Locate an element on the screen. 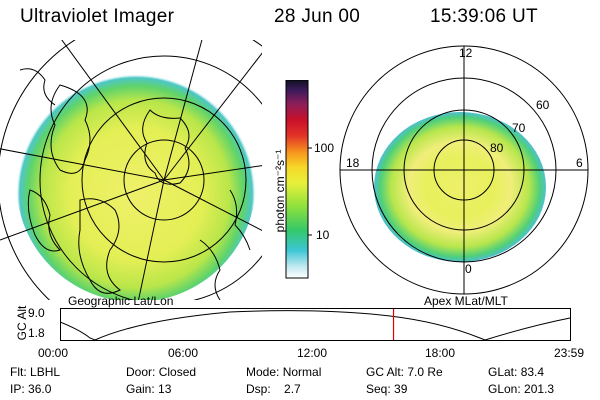 The width and height of the screenshot is (600, 400). info-gc-alt: GC Alt: 7.0 Re is located at coordinates (404, 372).